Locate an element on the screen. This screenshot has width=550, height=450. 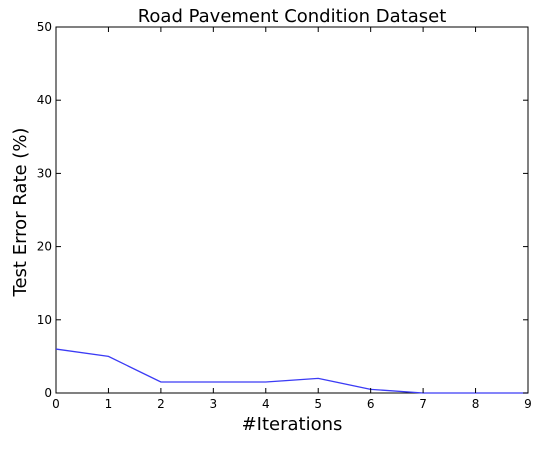
series-line is located at coordinates (291, 371).